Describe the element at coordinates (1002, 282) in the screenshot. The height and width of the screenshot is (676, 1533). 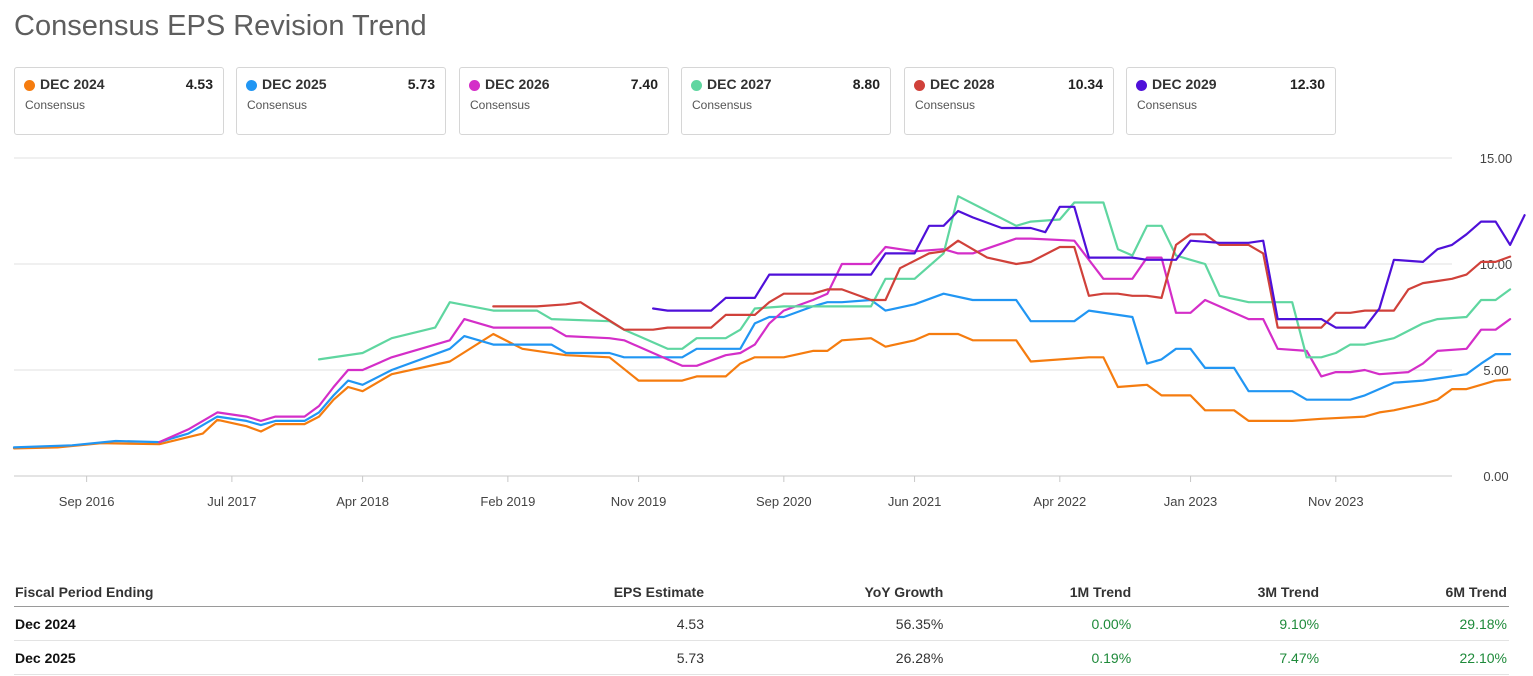
I see `series-line-dec-2028` at that location.